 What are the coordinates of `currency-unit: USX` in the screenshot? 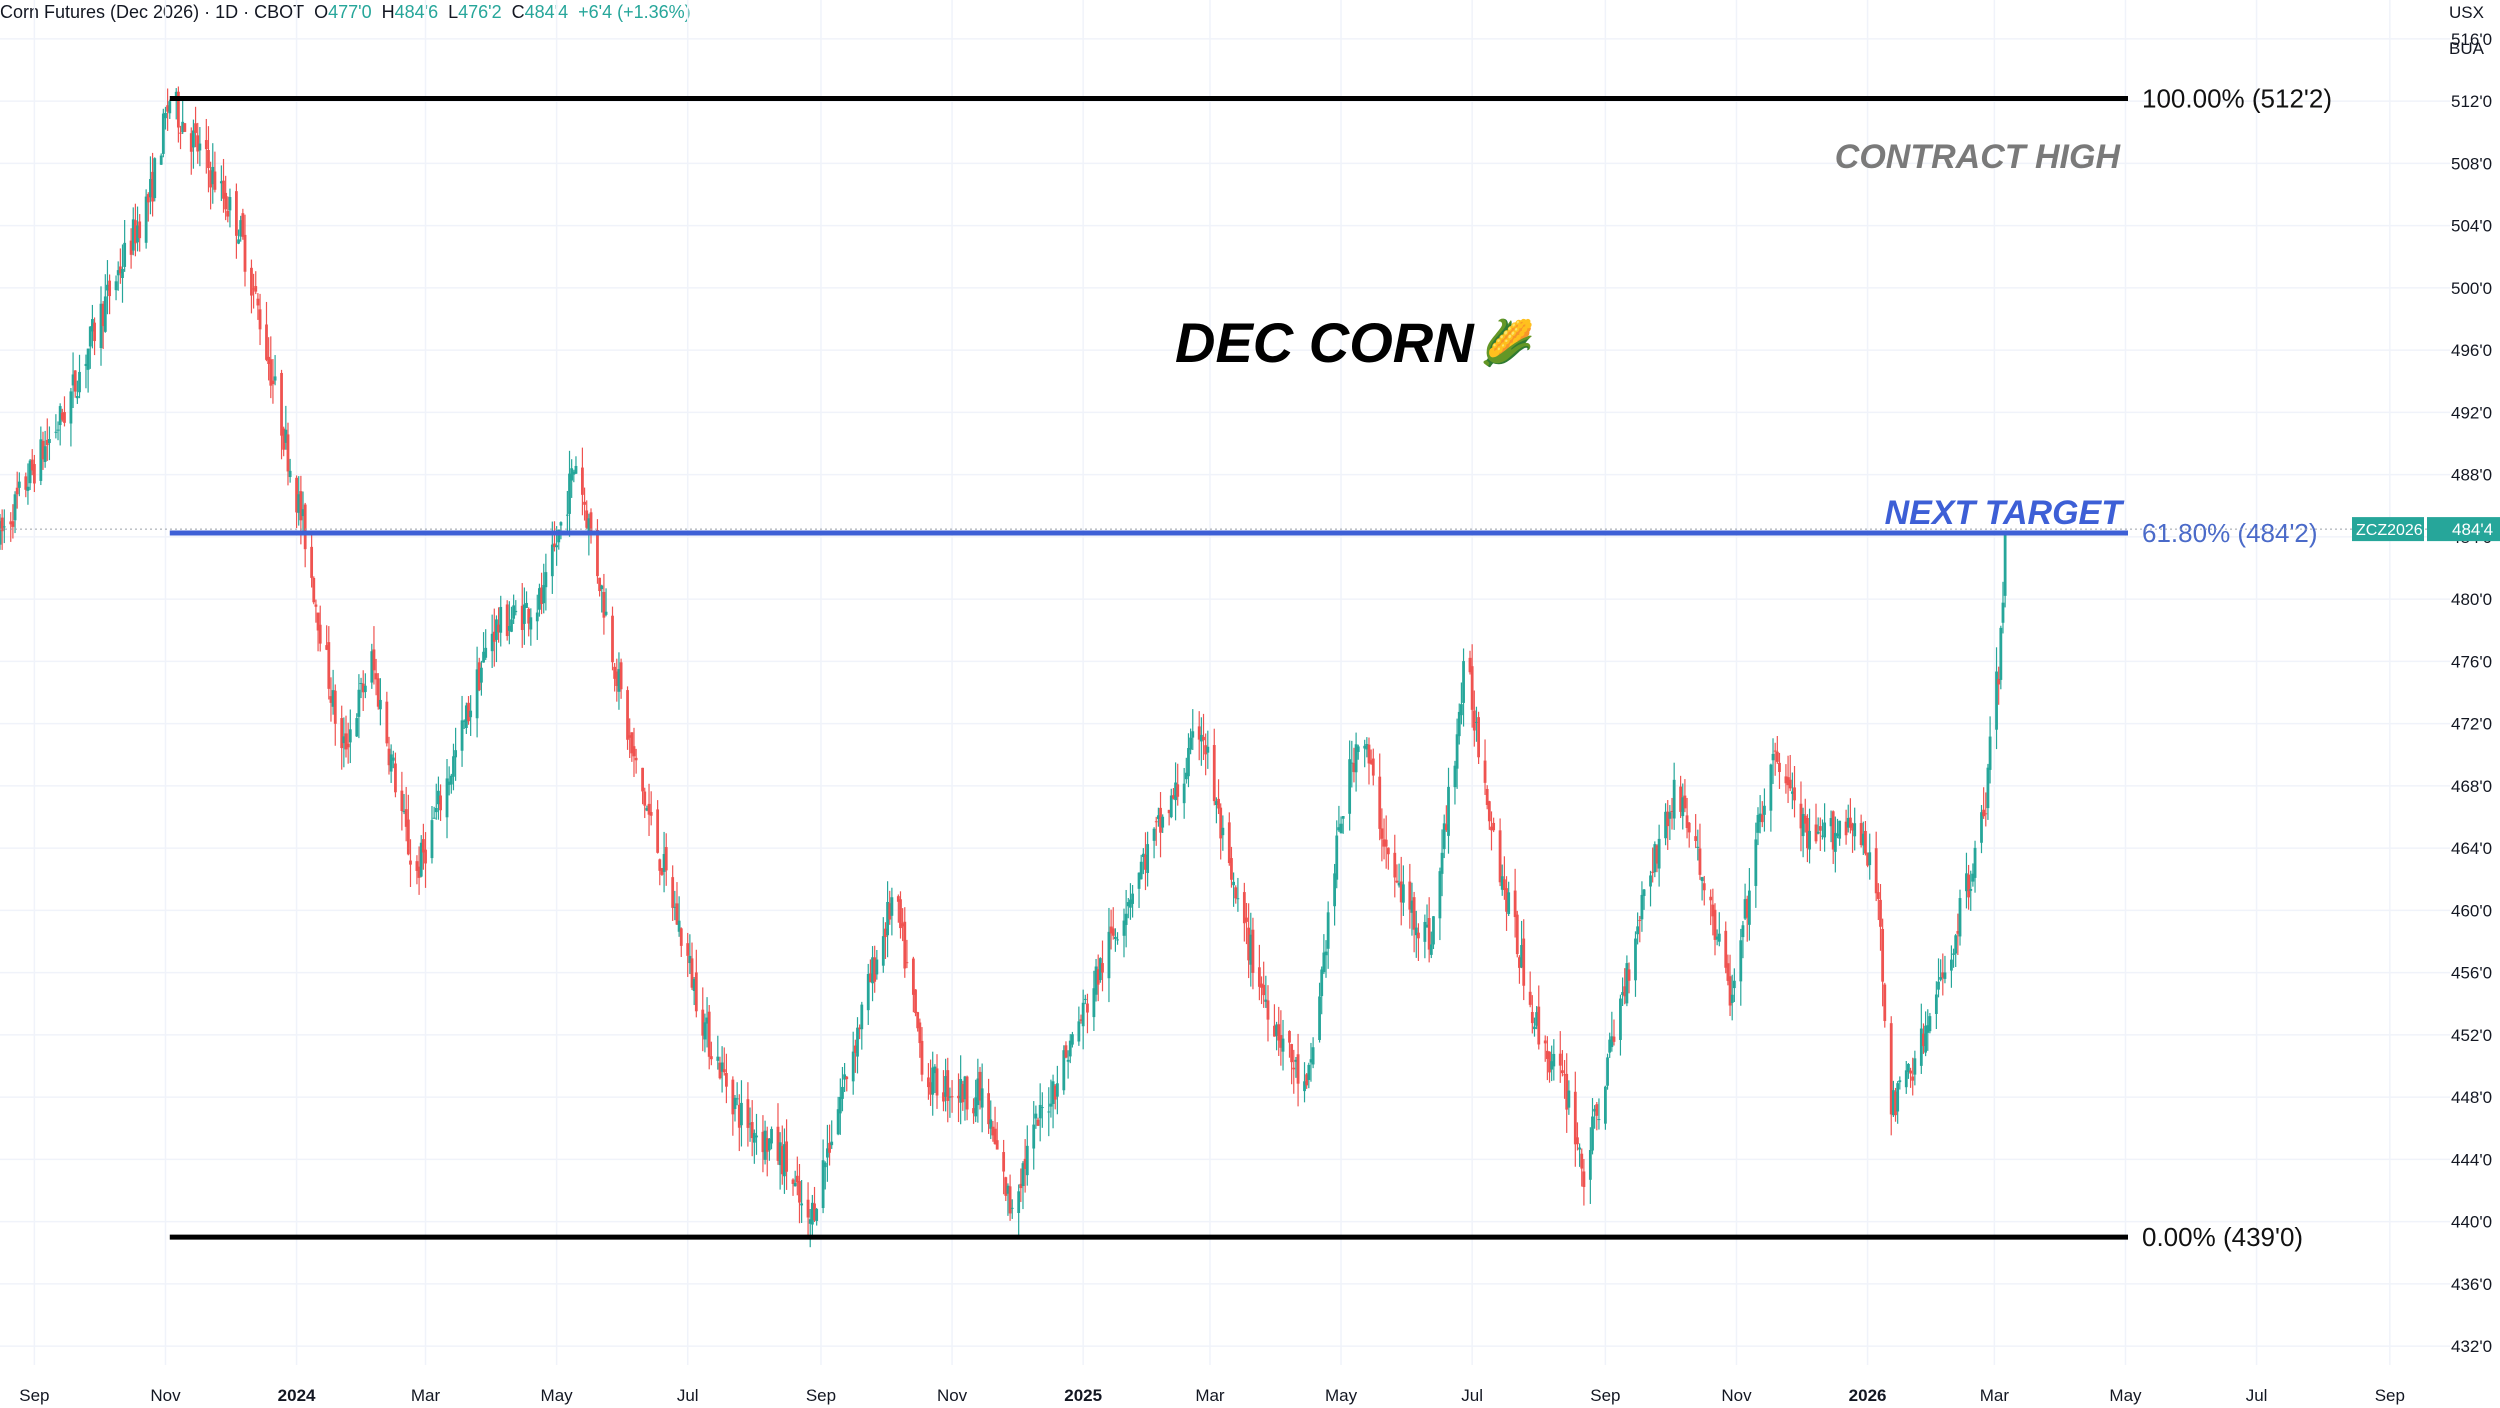 It's located at (2466, 12).